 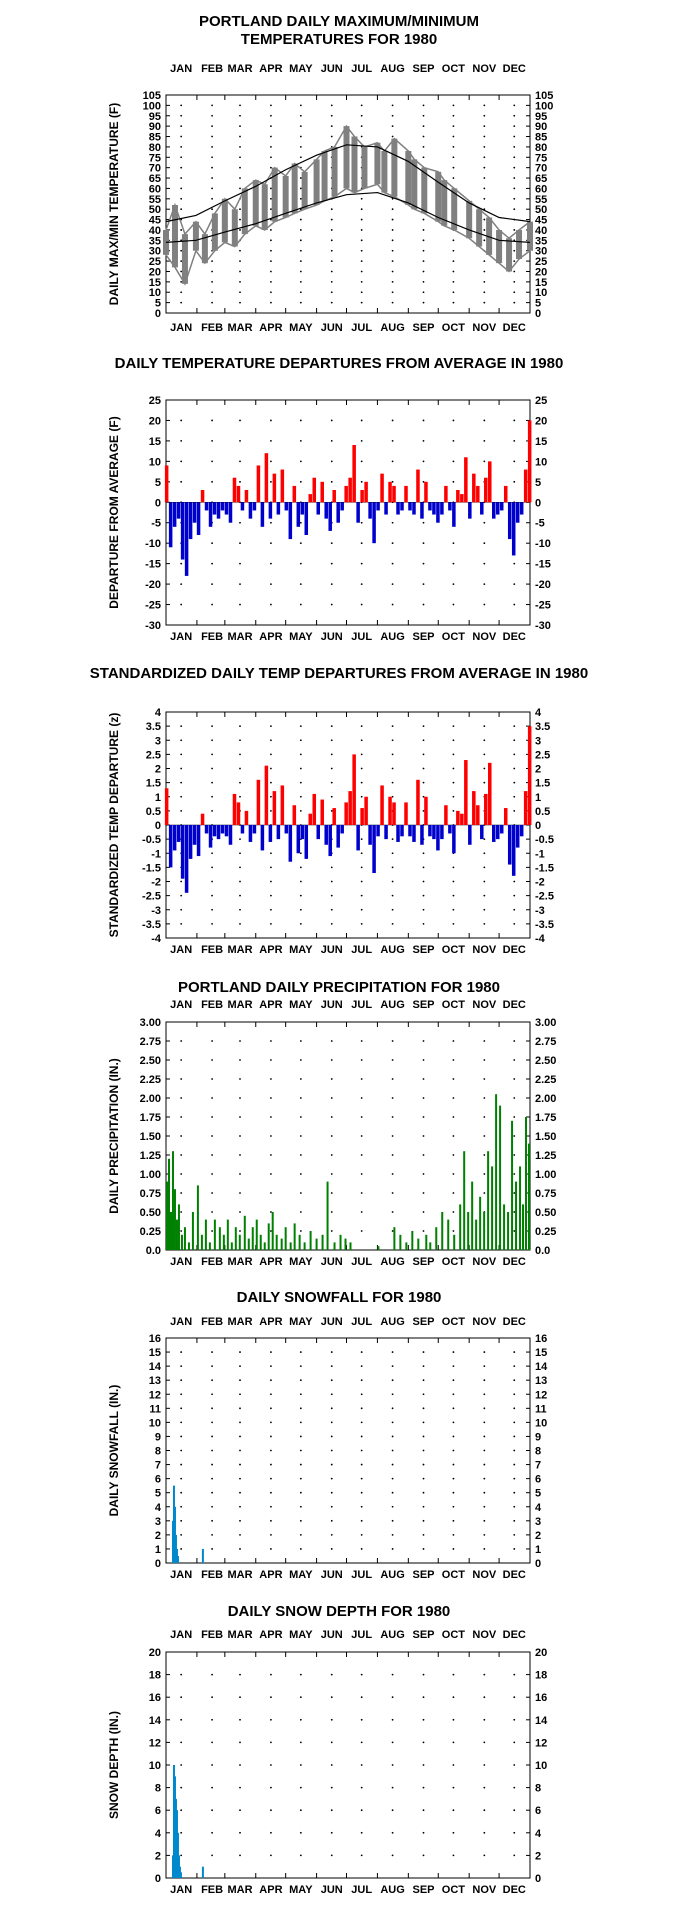 What do you see at coordinates (538, 798) in the screenshot?
I see `y-tick-label-right: 1` at bounding box center [538, 798].